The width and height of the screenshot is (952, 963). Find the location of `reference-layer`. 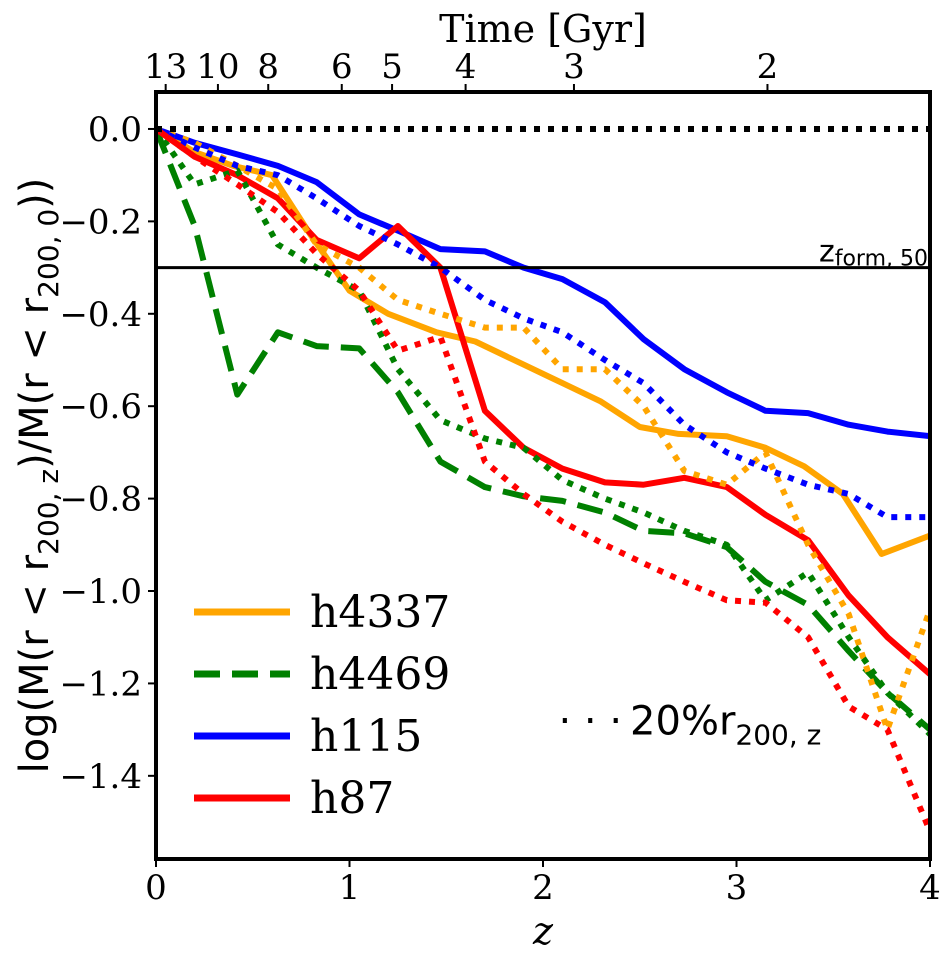

reference-layer is located at coordinates (543, 197).